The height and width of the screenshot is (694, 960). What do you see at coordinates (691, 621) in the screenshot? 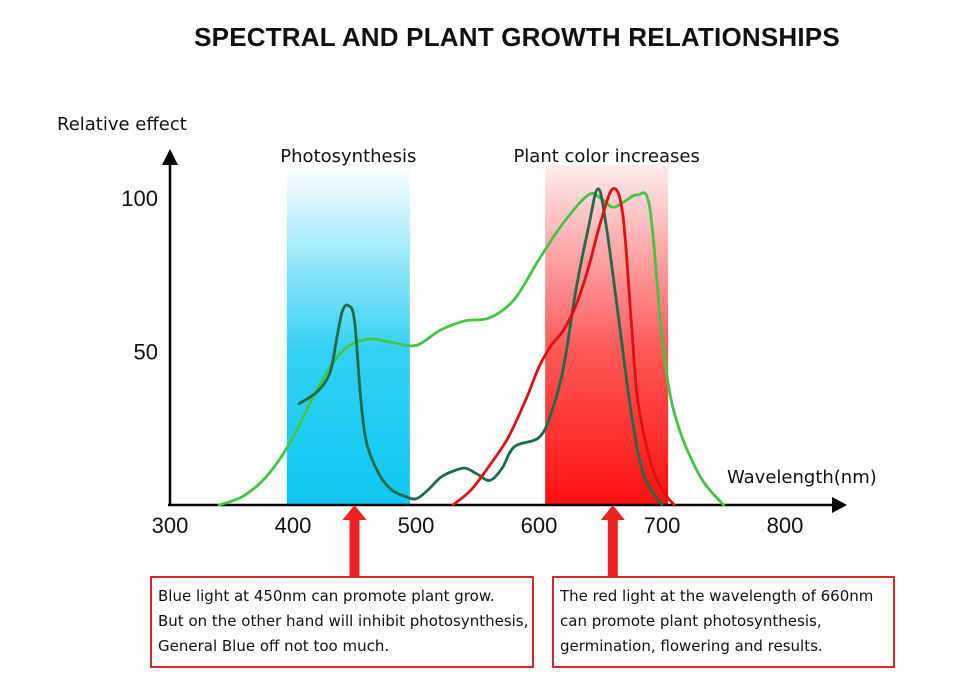
I see `note-line: can promote plant photosynthesis,` at bounding box center [691, 621].